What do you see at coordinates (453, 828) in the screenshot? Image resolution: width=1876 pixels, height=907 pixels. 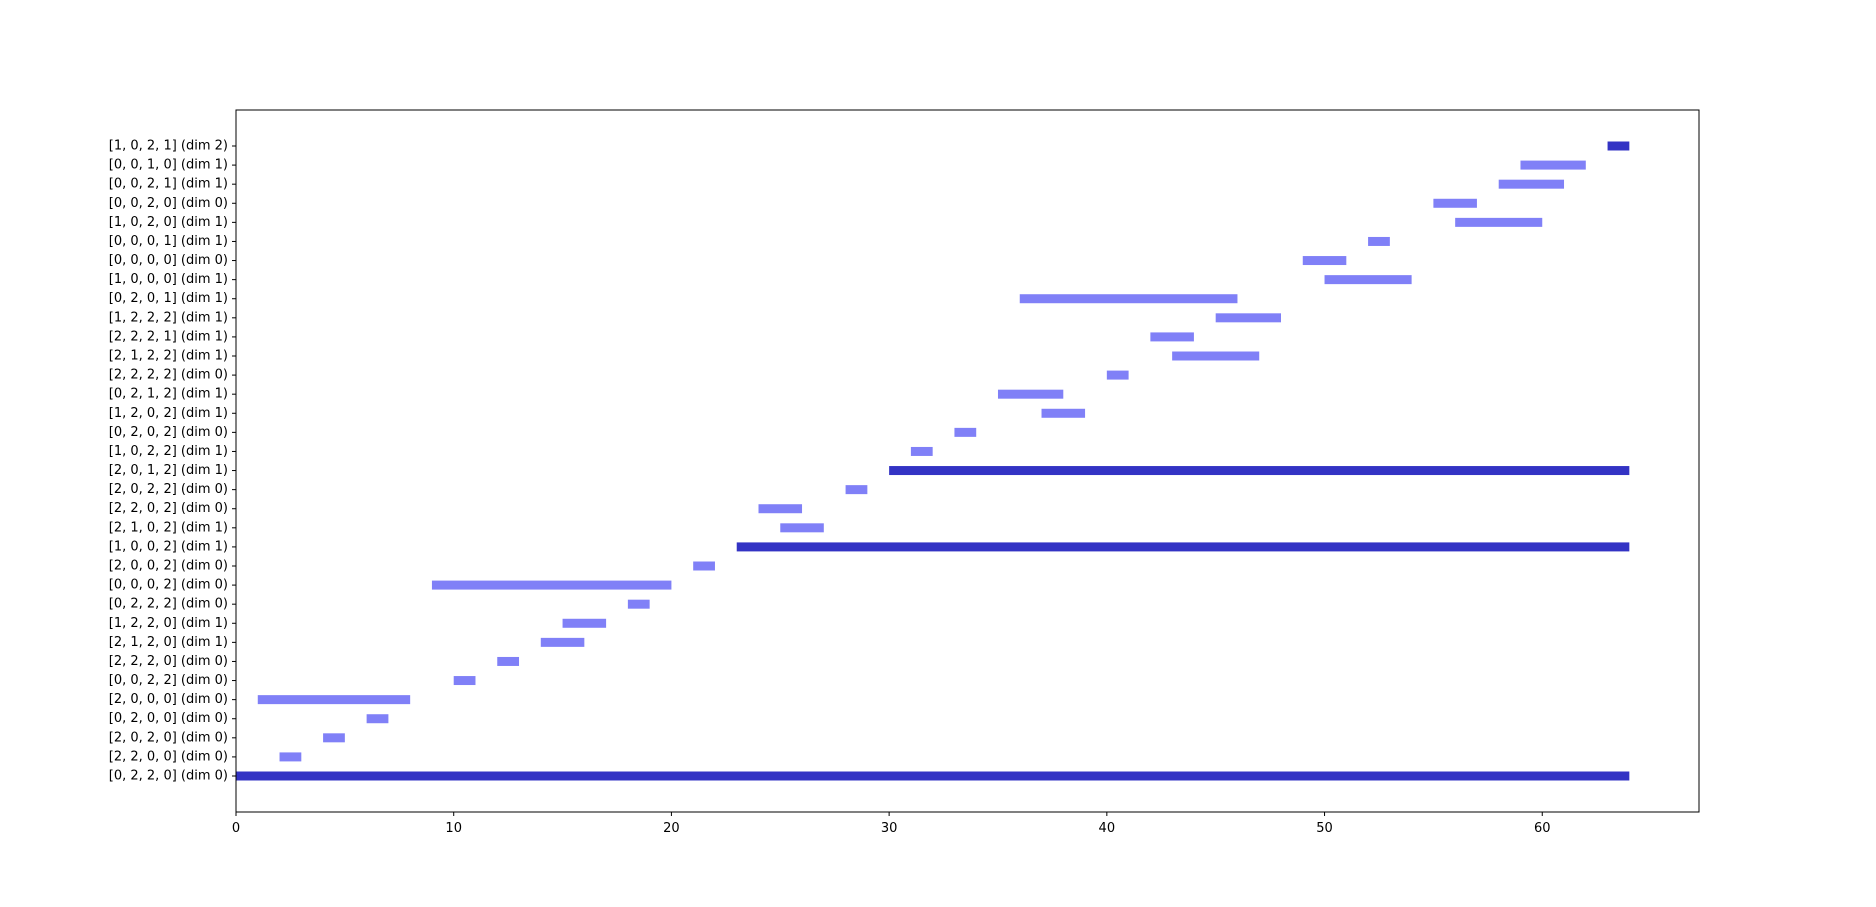 I see `x-tick-label-1: 10` at bounding box center [453, 828].